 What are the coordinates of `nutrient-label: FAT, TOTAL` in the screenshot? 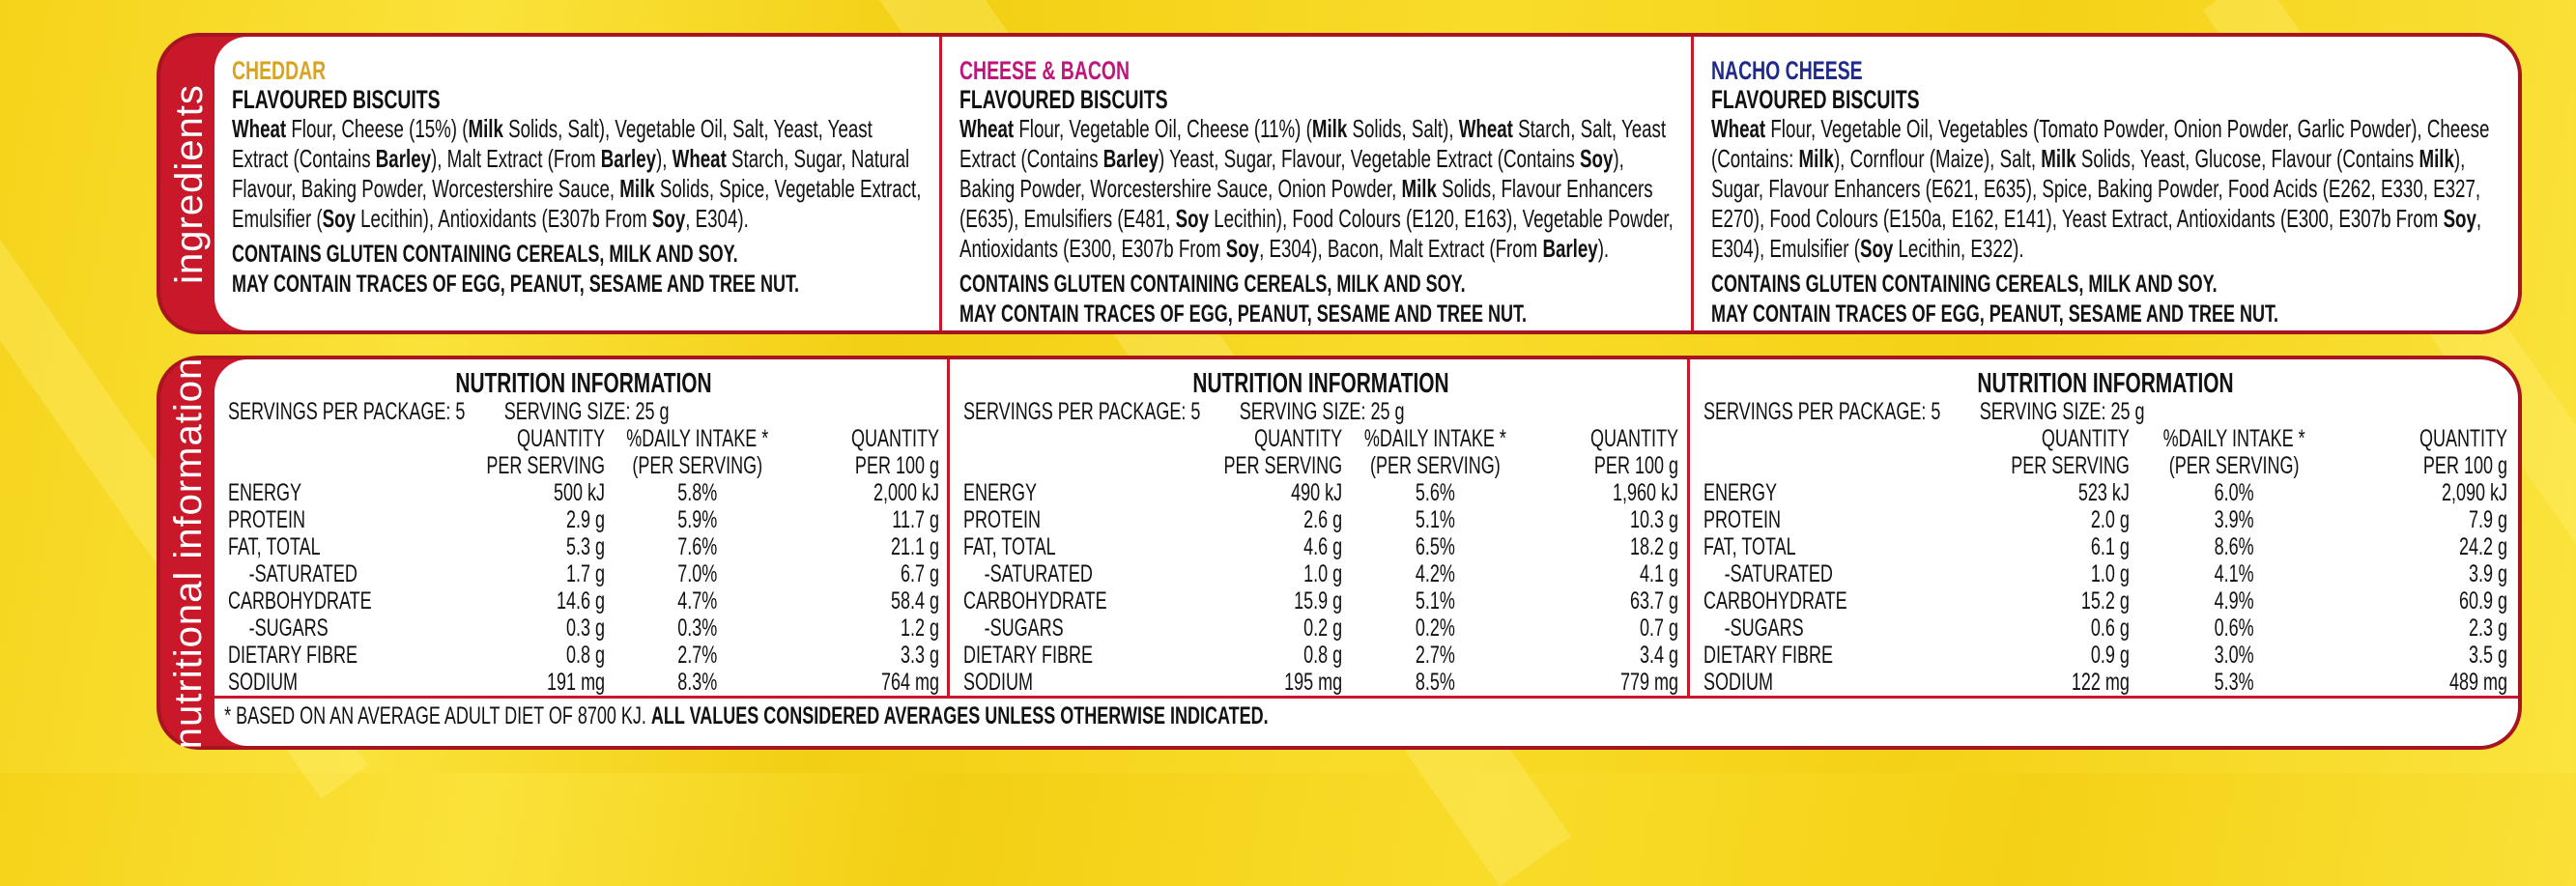 It's located at (1010, 546).